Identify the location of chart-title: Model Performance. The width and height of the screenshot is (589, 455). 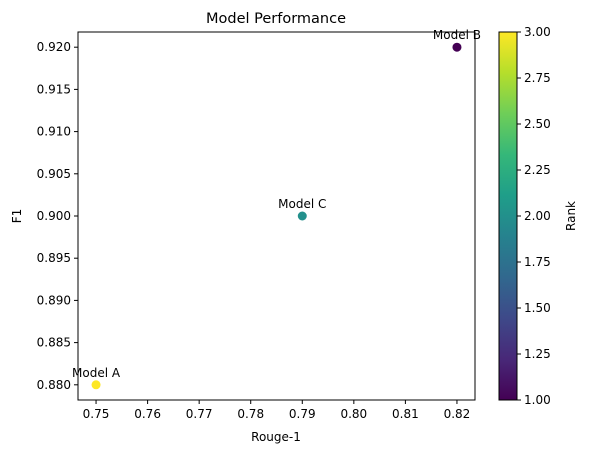
(276, 19).